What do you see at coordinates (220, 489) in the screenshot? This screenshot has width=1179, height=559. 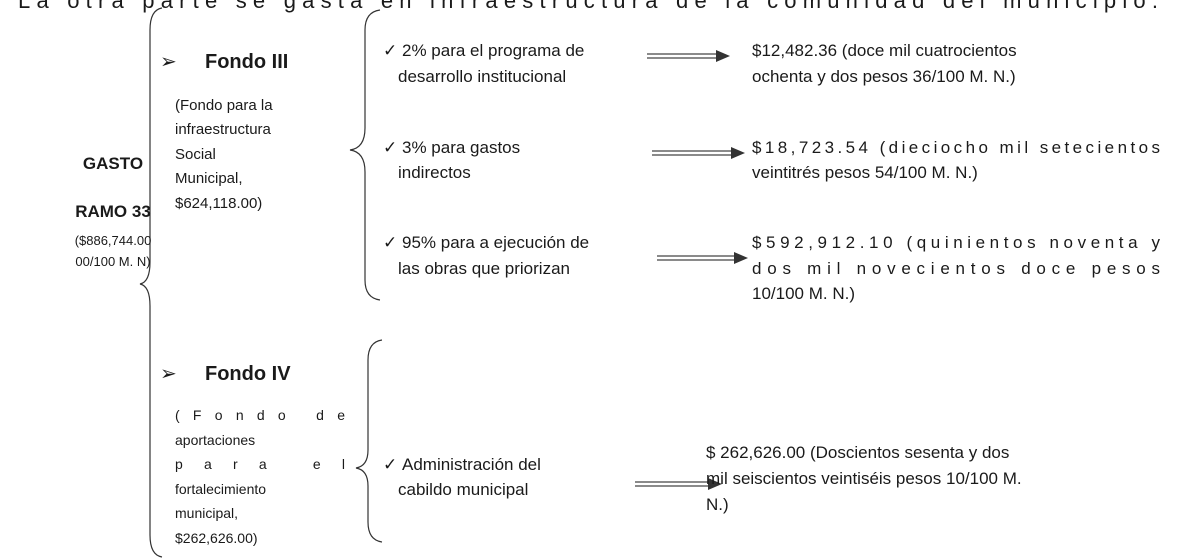 I see `fondo-description: fortalecimiento` at bounding box center [220, 489].